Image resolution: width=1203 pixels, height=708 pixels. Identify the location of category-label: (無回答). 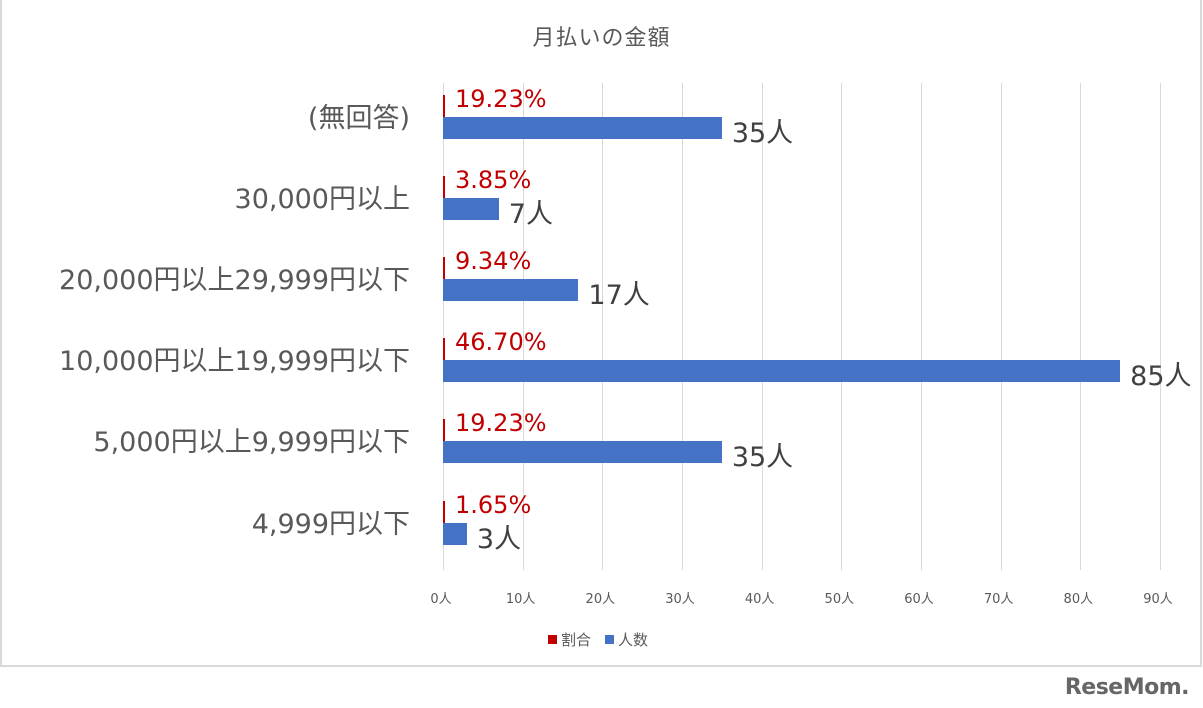
(358, 118).